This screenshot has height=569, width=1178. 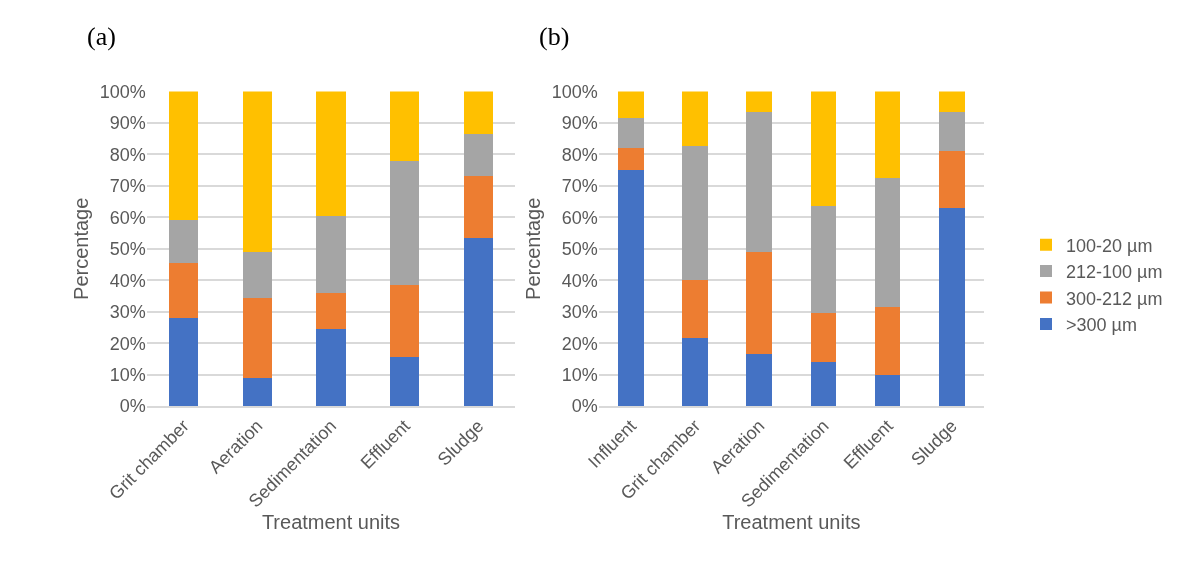 What do you see at coordinates (1114, 272) in the screenshot?
I see `legend-label: 212-100 µm` at bounding box center [1114, 272].